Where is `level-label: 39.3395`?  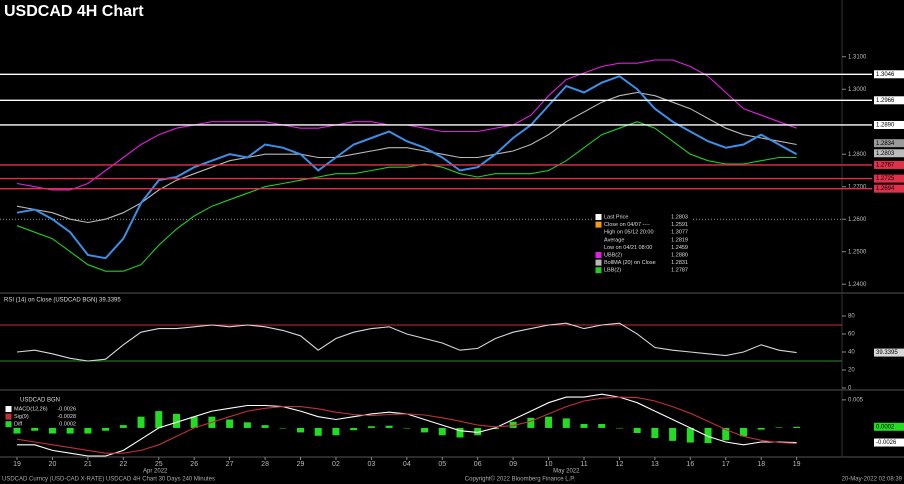 level-label: 39.3395 is located at coordinates (887, 353).